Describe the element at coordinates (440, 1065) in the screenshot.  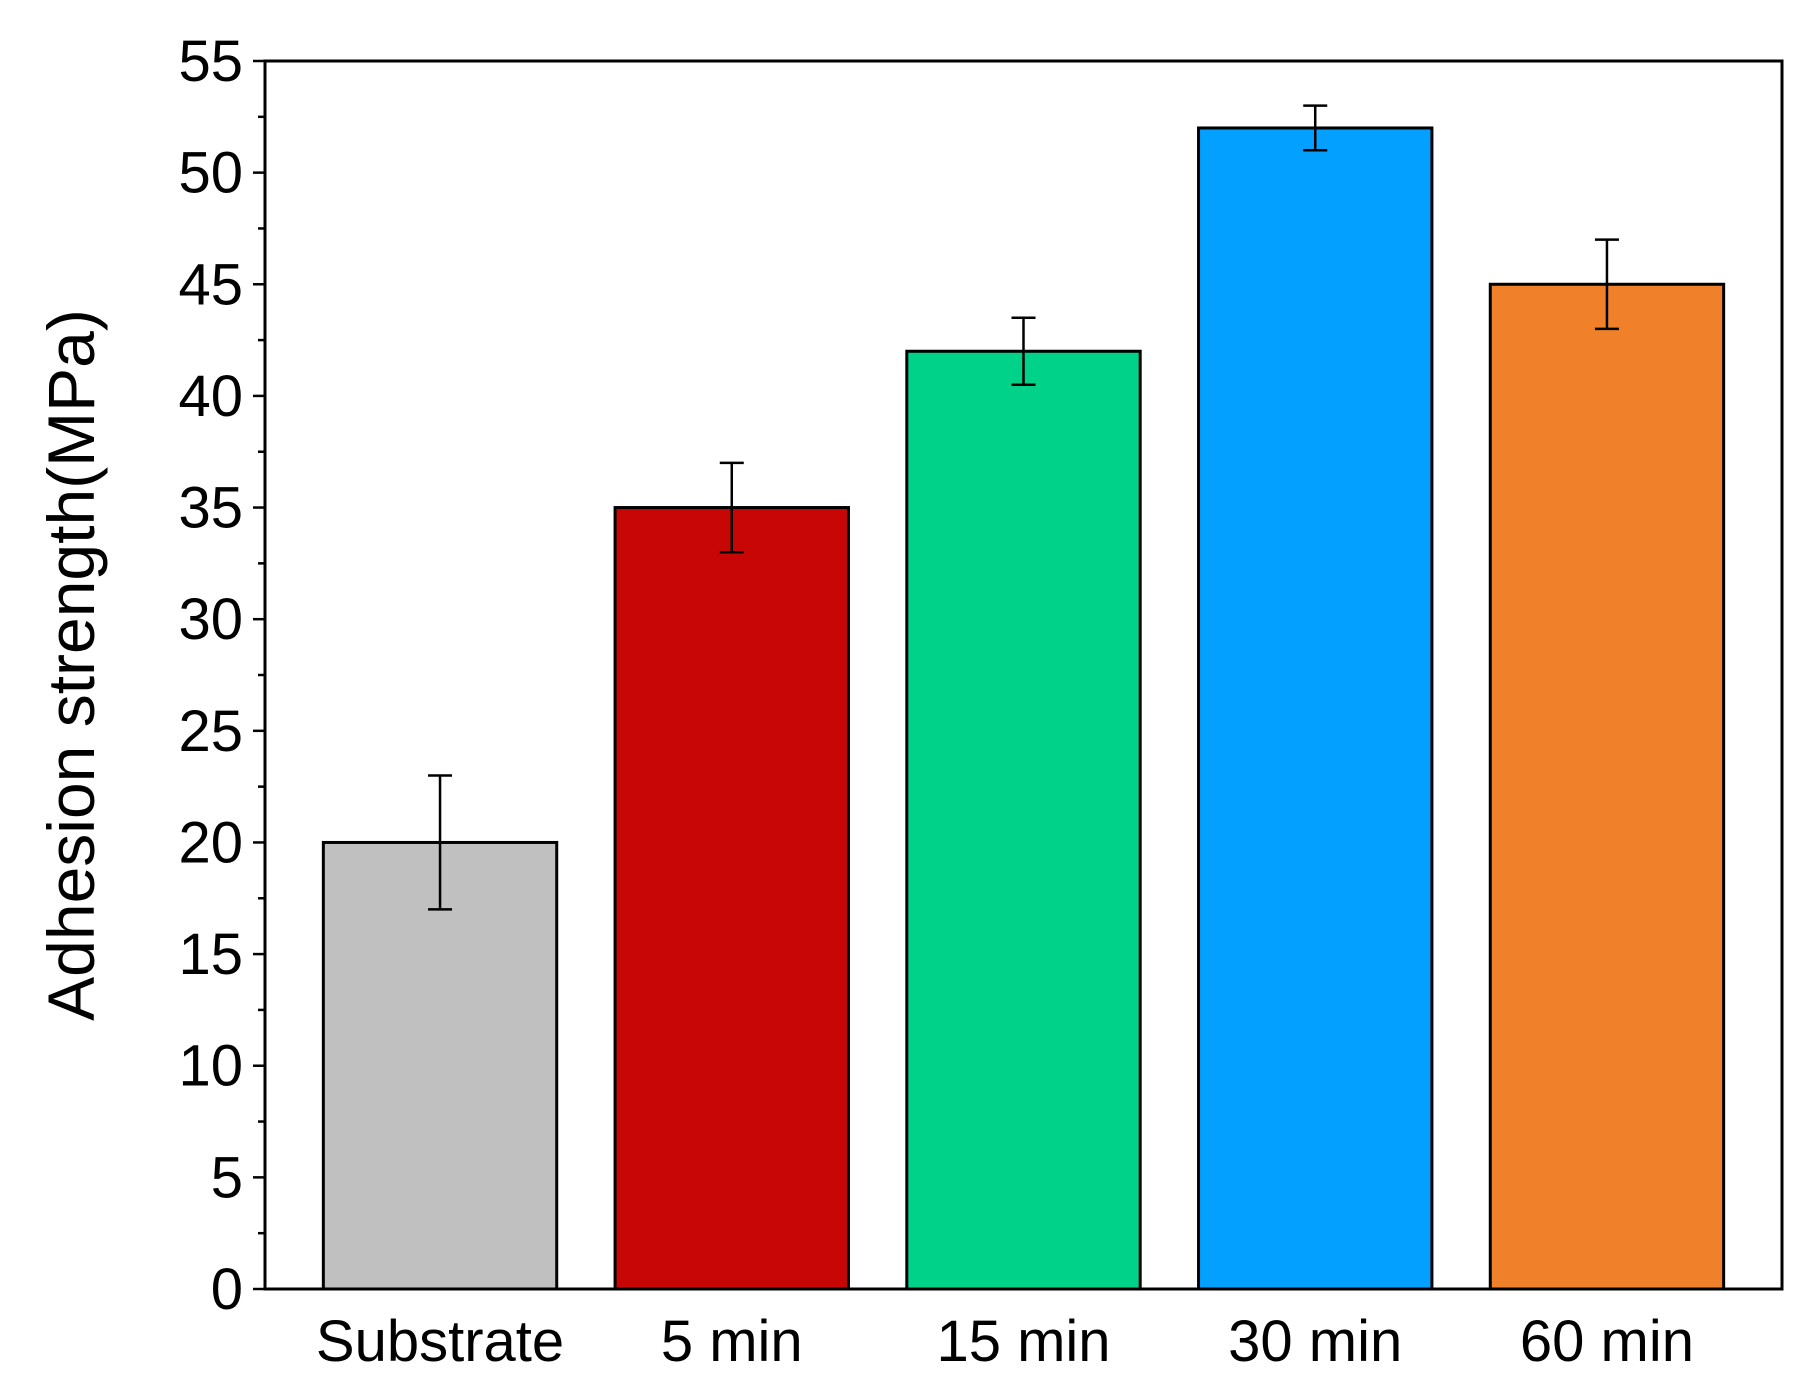
I see `bar-substrate` at that location.